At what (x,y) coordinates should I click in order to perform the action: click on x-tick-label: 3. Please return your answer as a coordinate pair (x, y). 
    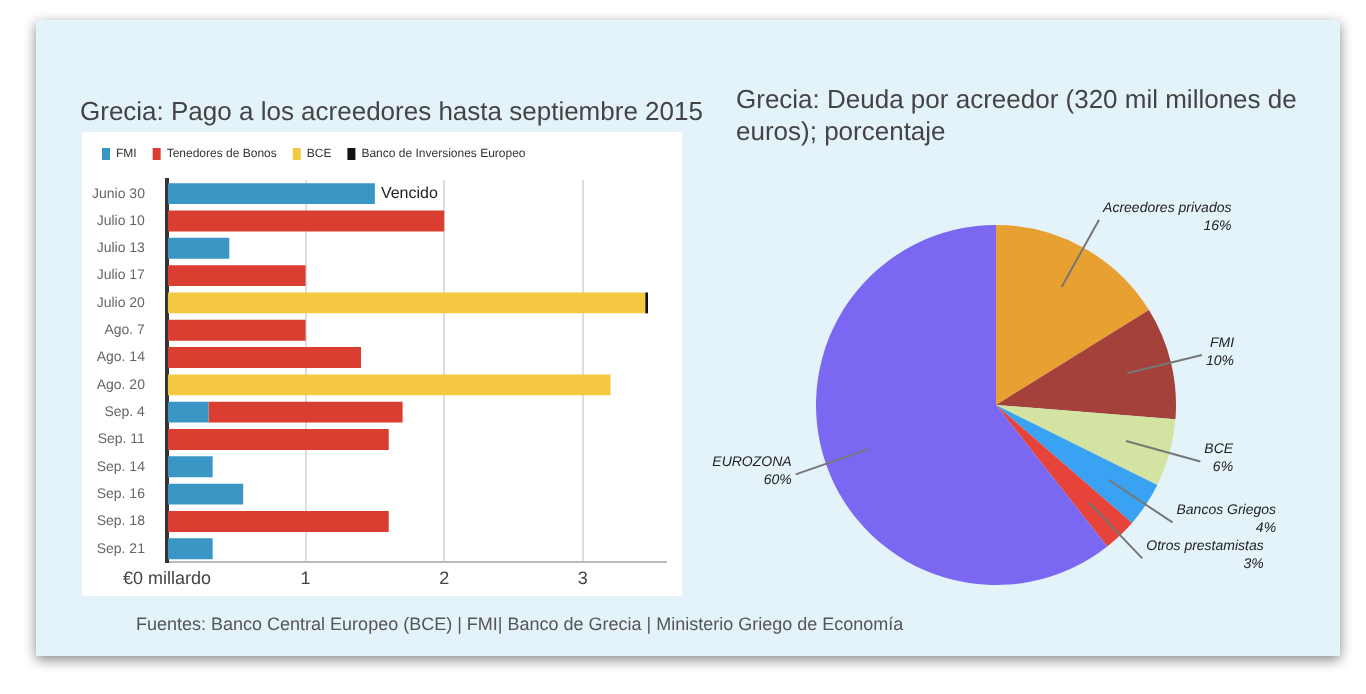
    Looking at the image, I should click on (582, 578).